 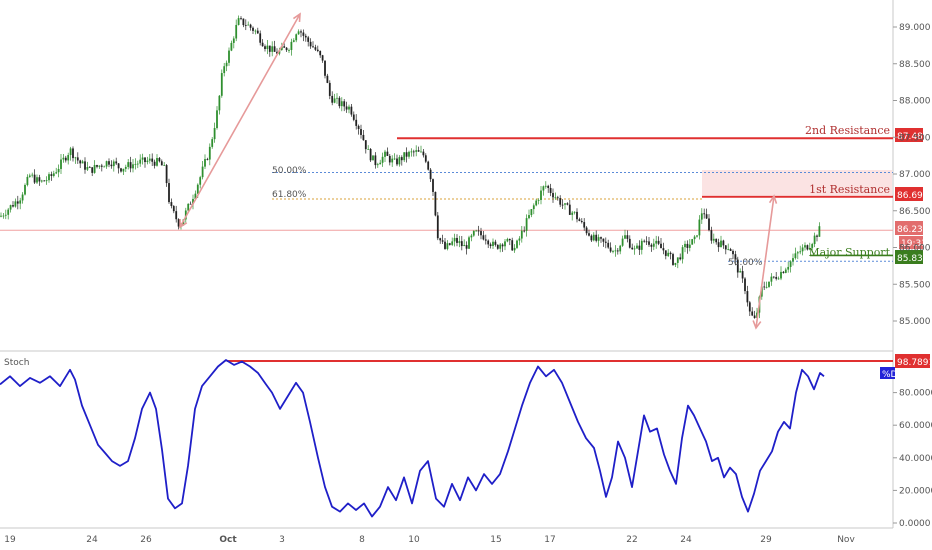 I want to click on time-axis-tick-label: 22, so click(x=631, y=540).